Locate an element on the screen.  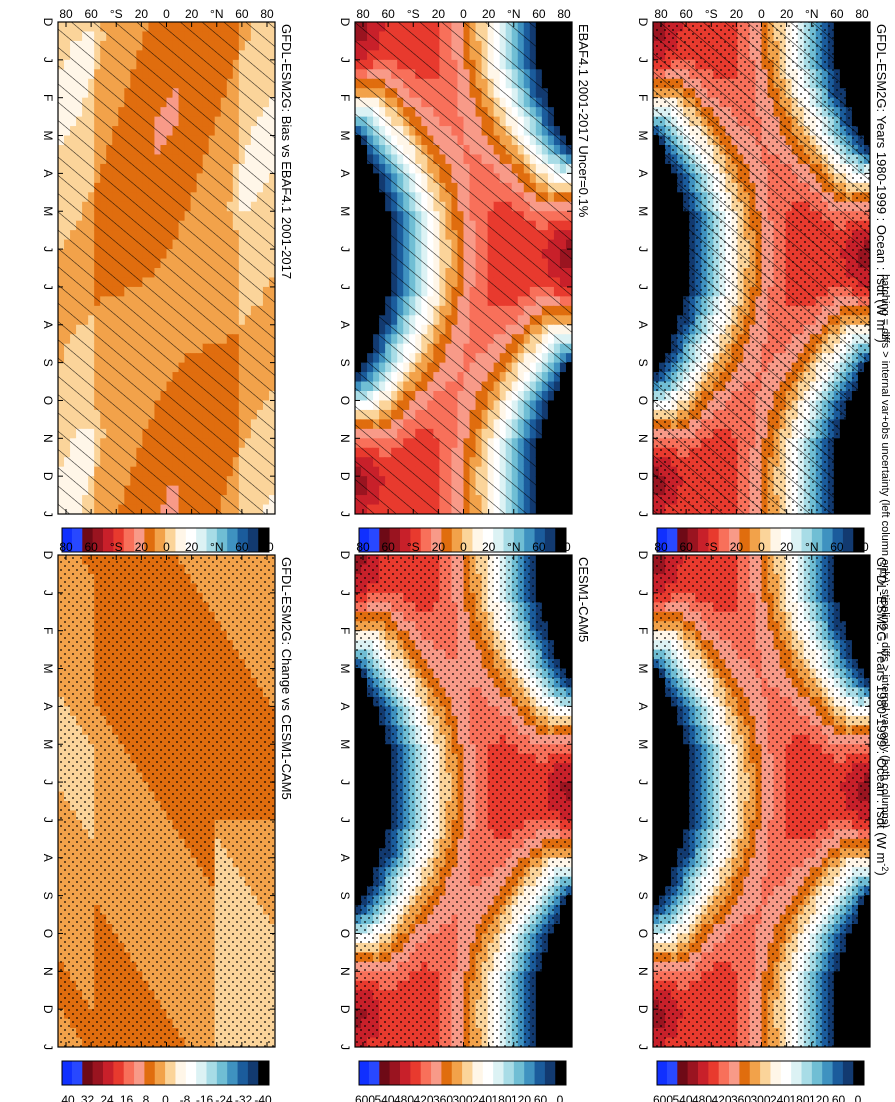
colorbar-label: 180 is located at coordinates (799, 1097).